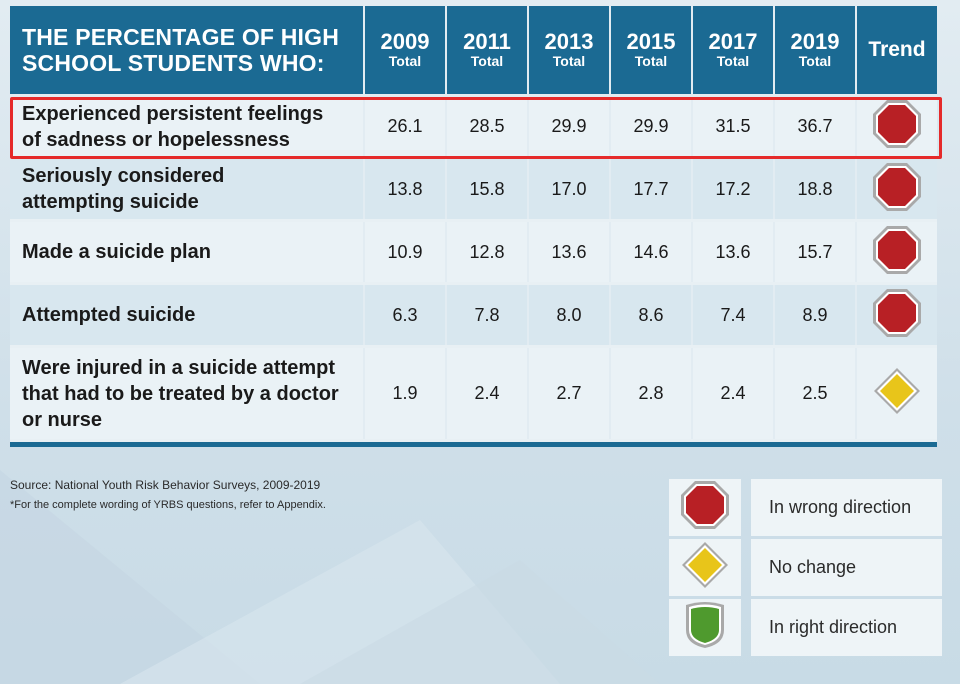 This screenshot has height=684, width=960. Describe the element at coordinates (846, 627) in the screenshot. I see `legend-label: In right direction` at that location.